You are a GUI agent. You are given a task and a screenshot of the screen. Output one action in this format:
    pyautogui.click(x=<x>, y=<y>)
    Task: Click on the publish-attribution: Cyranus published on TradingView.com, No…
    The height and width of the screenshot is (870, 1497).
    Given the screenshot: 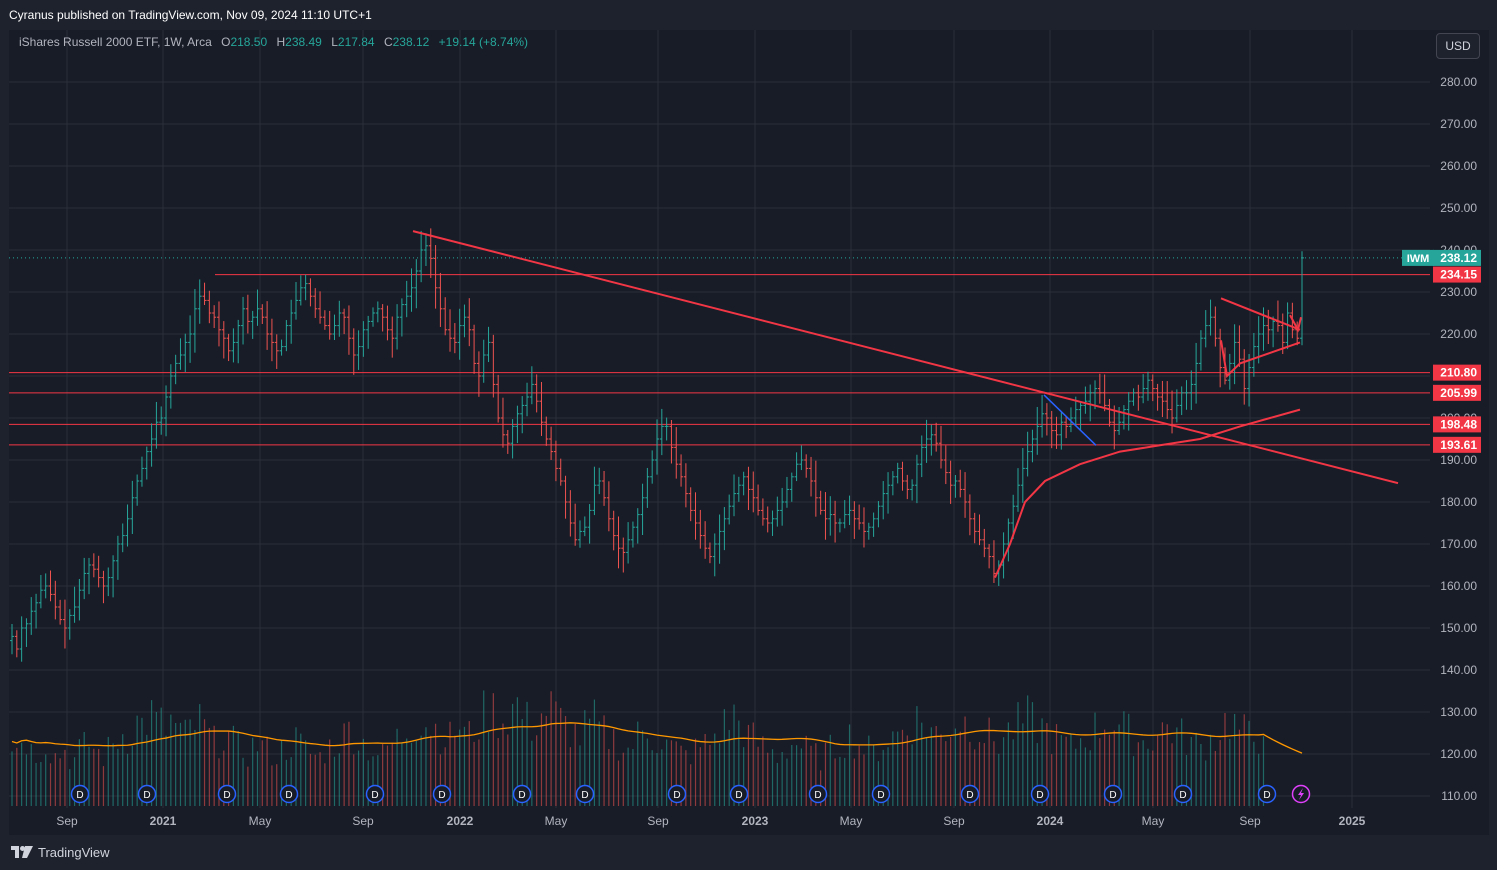 What is the action you would take?
    pyautogui.click(x=190, y=15)
    